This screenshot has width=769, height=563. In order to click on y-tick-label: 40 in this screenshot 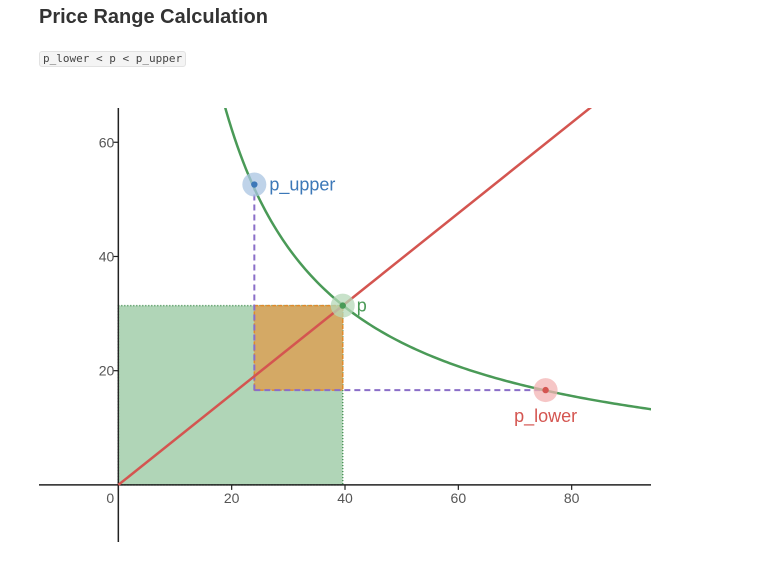, I will do `click(107, 256)`.